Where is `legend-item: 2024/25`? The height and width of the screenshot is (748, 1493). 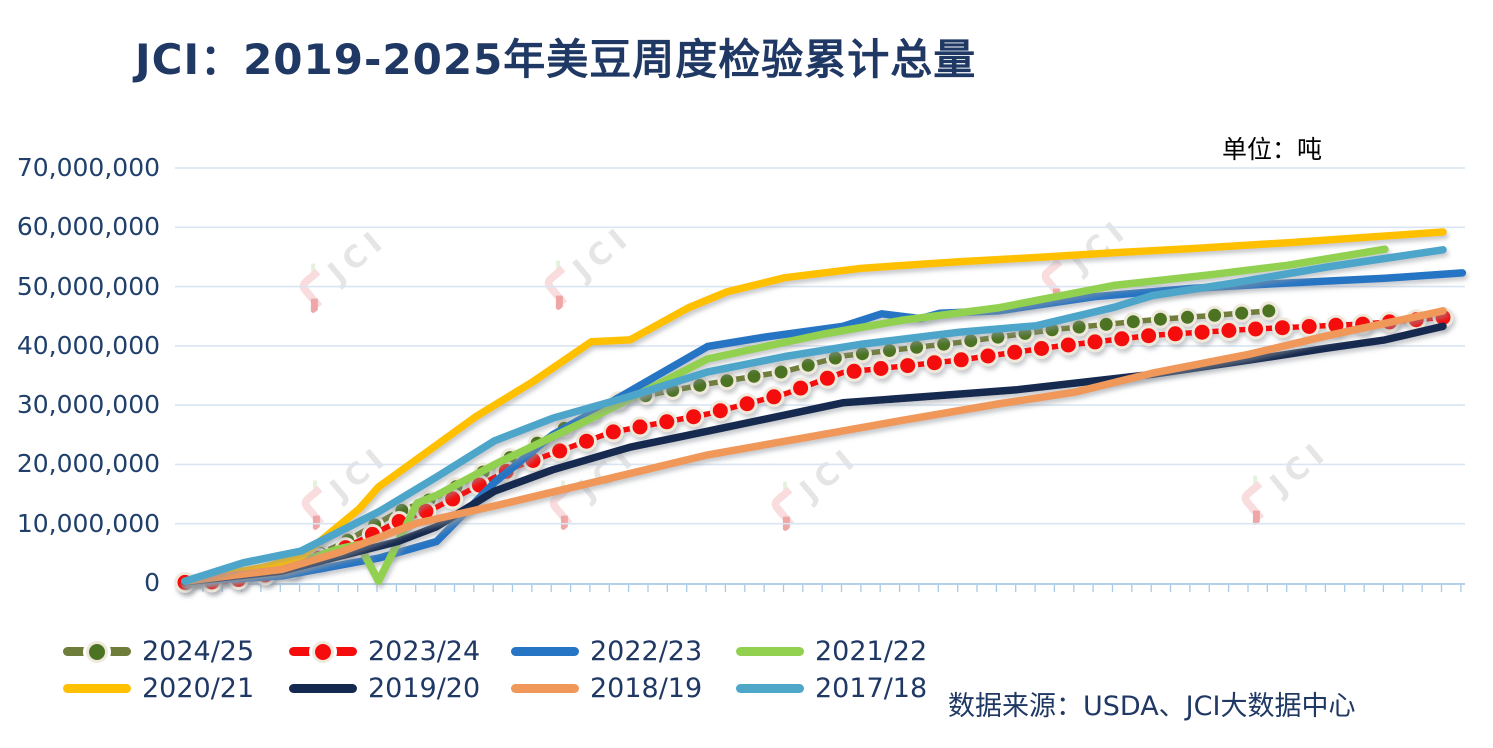
legend-item: 2024/25 is located at coordinates (176, 651).